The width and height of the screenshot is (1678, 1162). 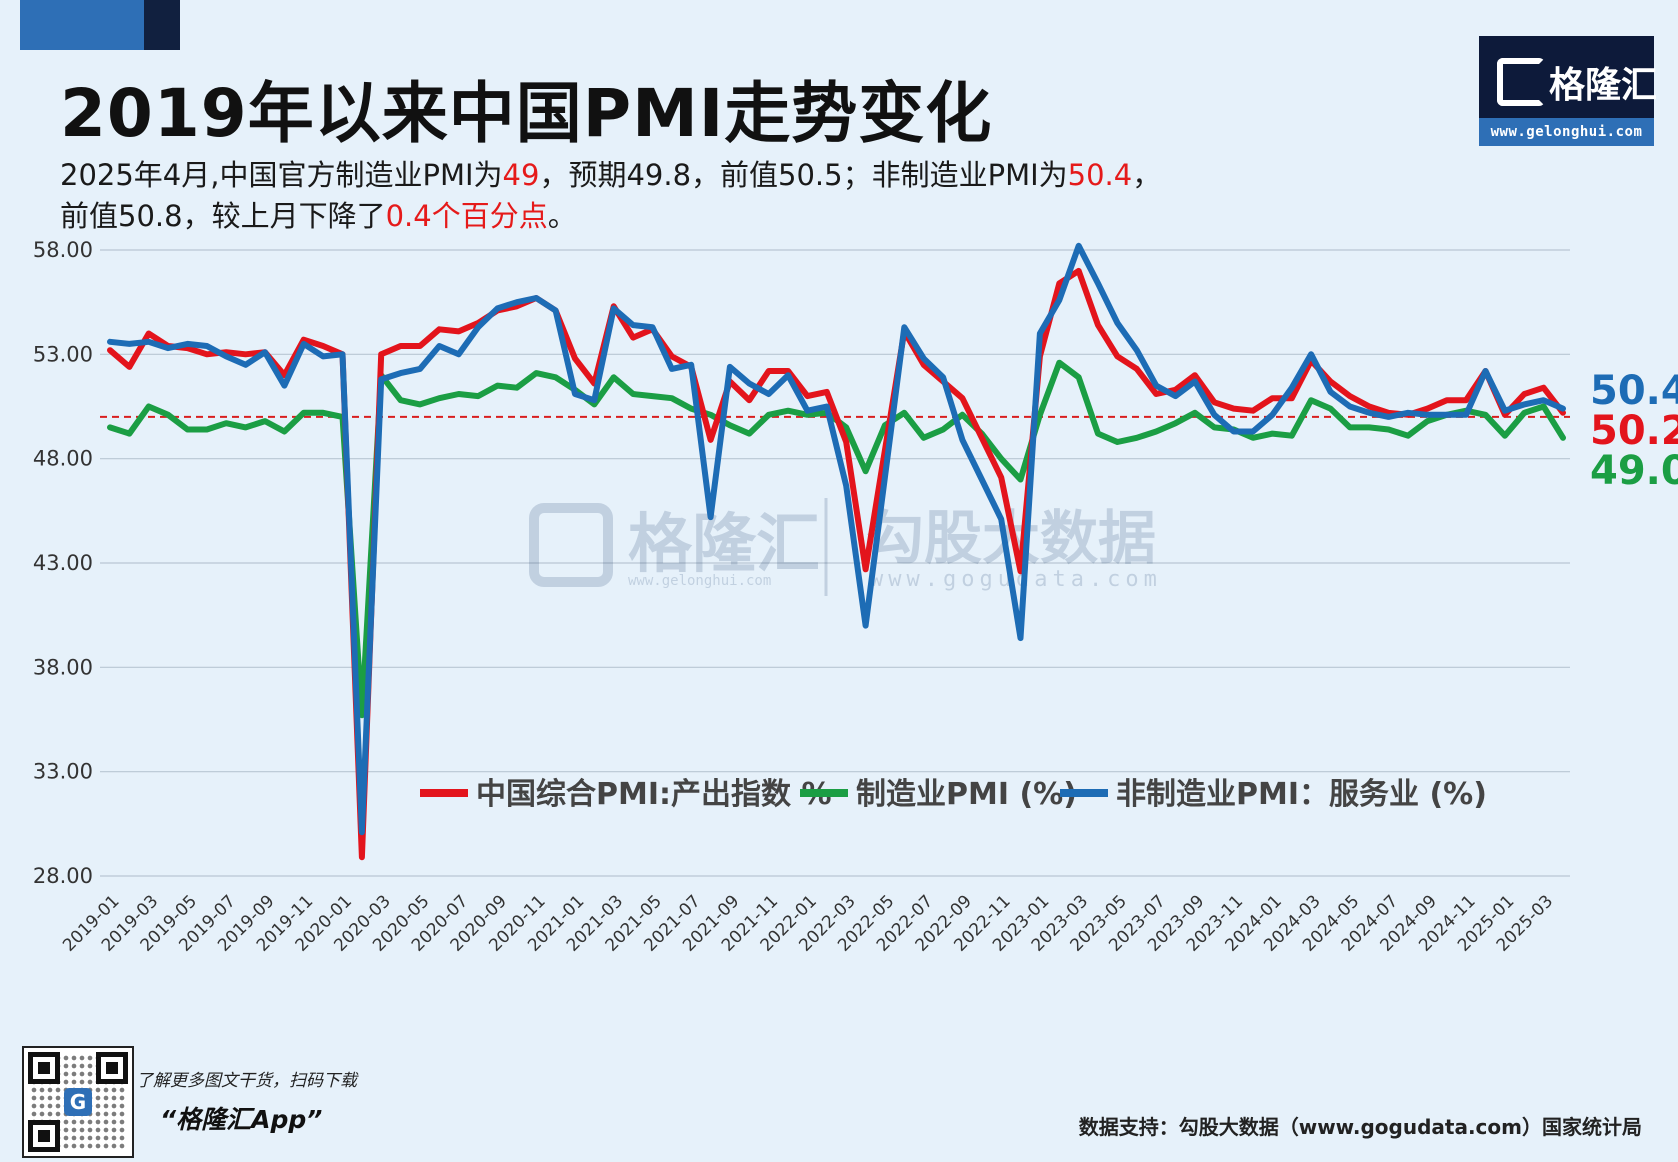 I want to click on top-accent-bar, so click(x=82, y=25).